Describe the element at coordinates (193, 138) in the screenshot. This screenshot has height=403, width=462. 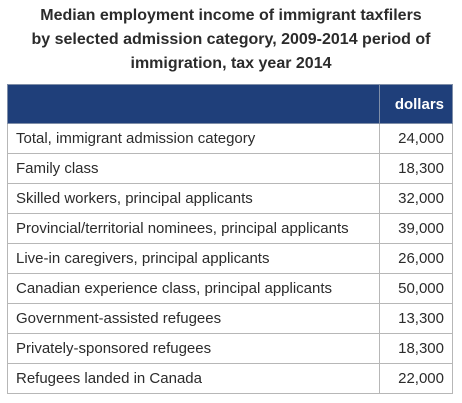
I see `row-label: Total, immigrant admission category` at that location.